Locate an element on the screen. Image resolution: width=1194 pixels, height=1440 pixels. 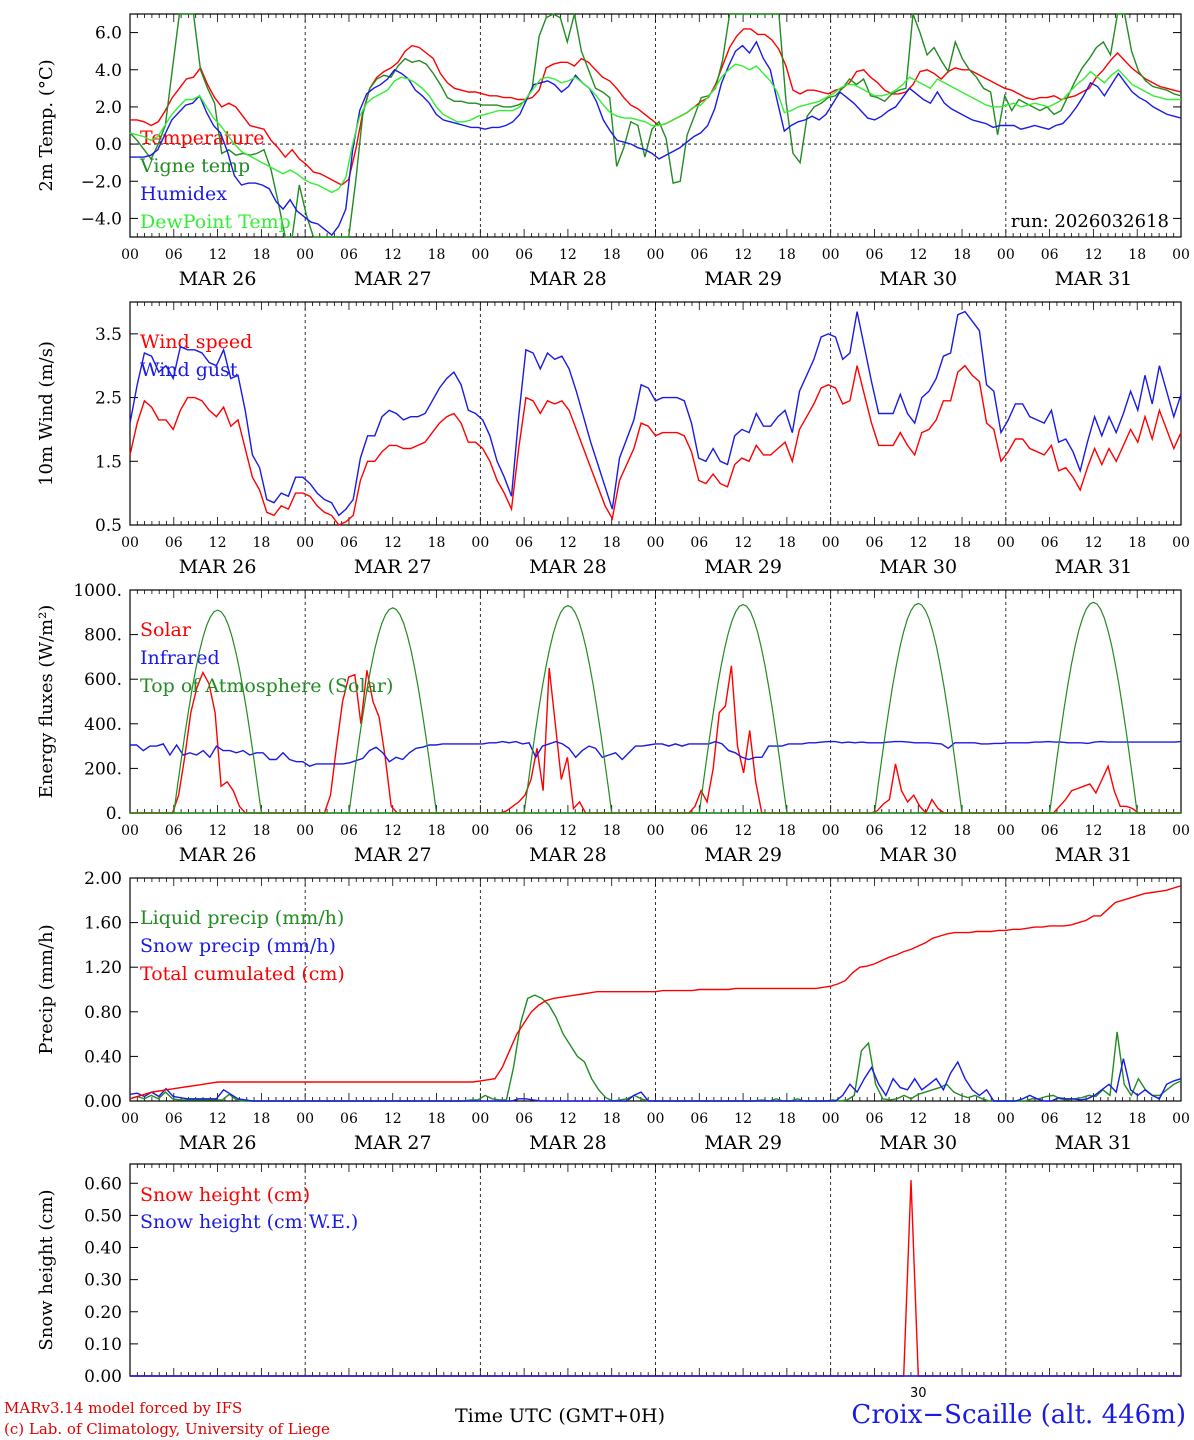
y-tick-label: 0.10 is located at coordinates (103, 1345).